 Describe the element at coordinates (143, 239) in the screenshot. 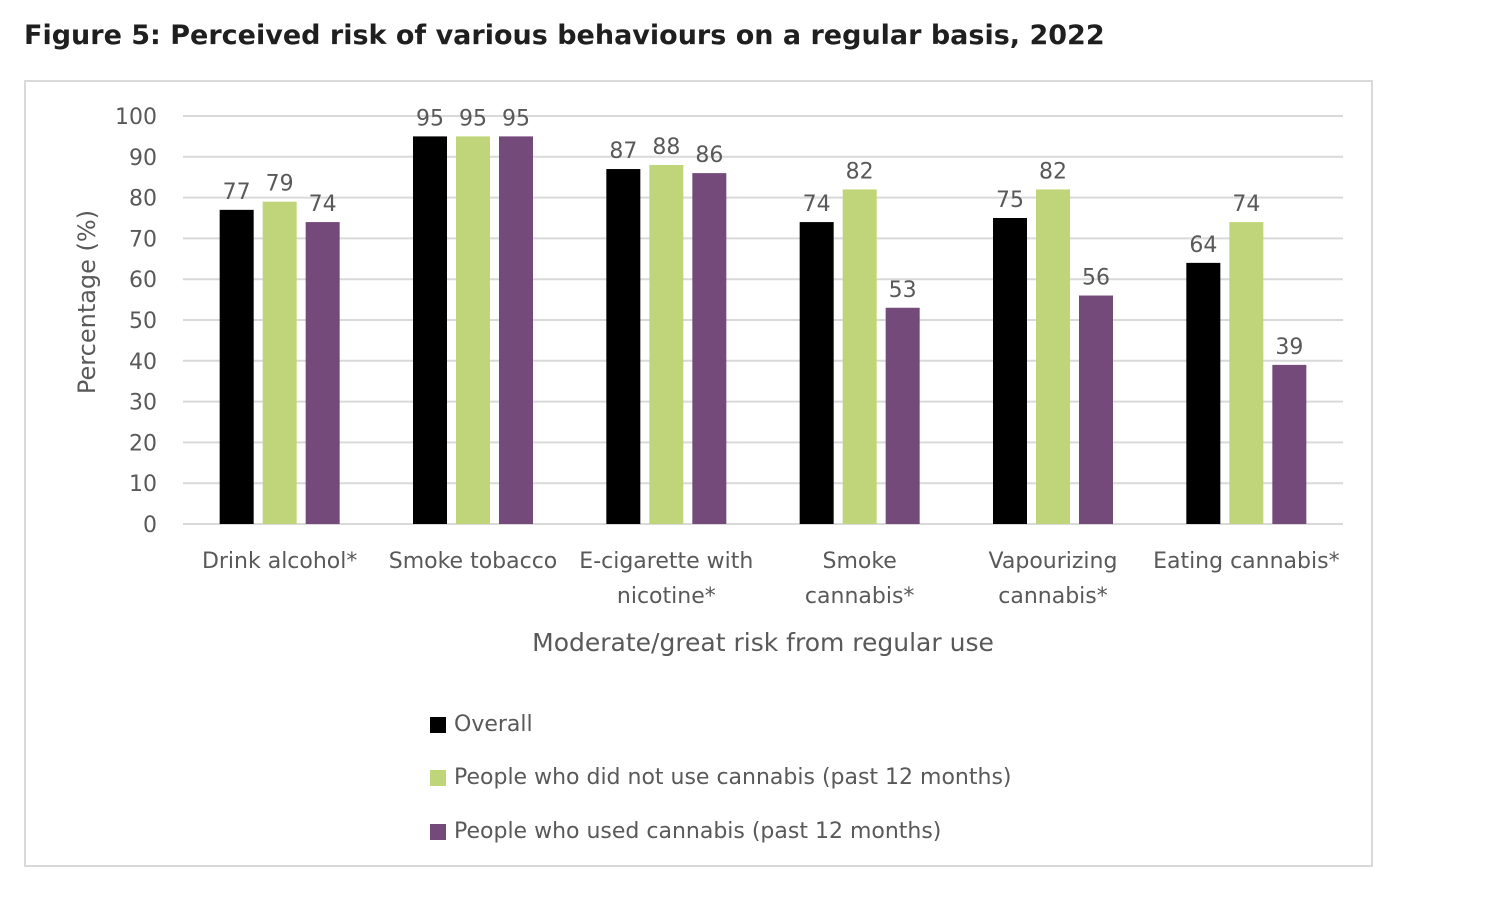

I see `y-tick-label: 70` at that location.